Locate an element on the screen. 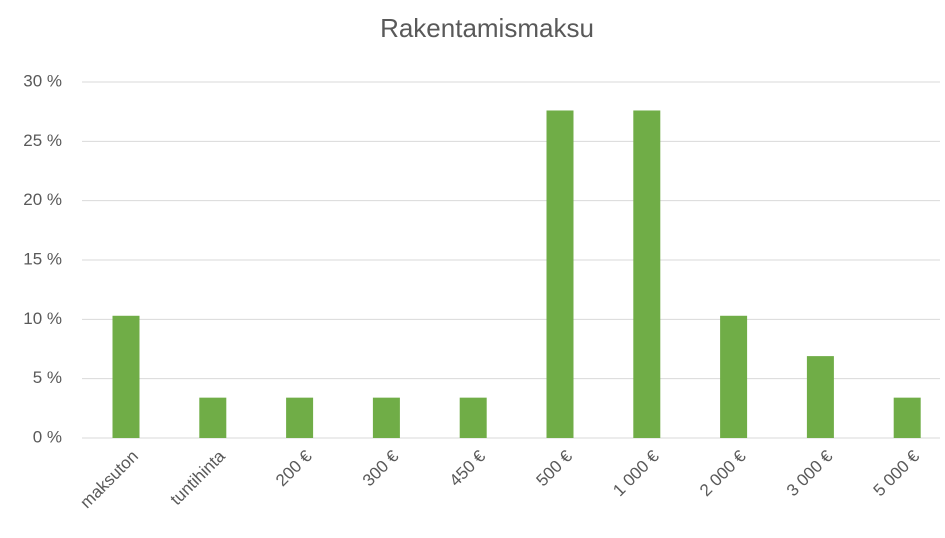  x-tick-label: 200 € is located at coordinates (294, 468).